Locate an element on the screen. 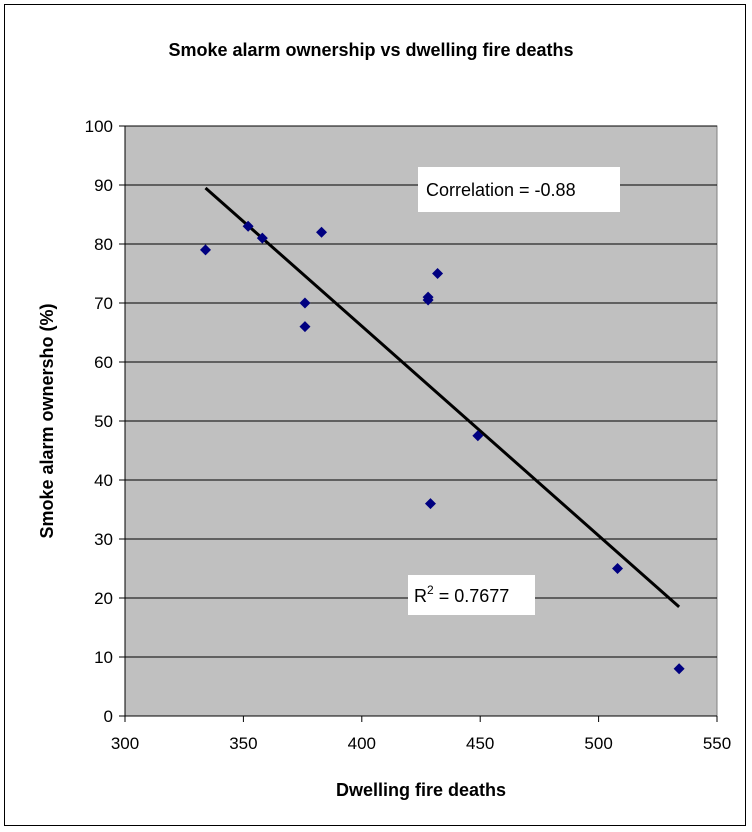 The height and width of the screenshot is (832, 752). y-tick-label: 80 is located at coordinates (103, 244).